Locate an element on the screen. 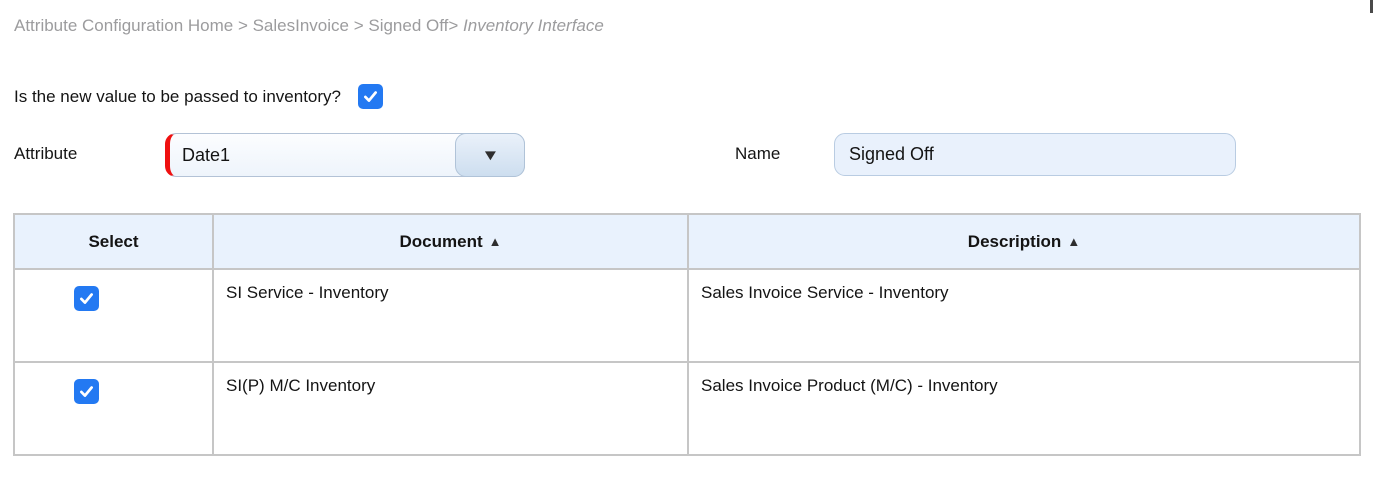  chevron-down-icon: ▼ is located at coordinates (490, 155).